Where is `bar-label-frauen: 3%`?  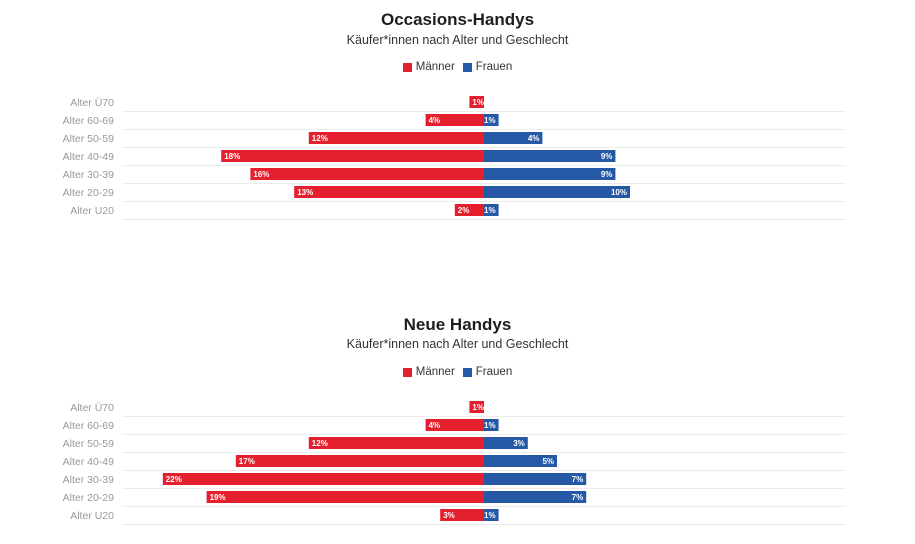 bar-label-frauen: 3% is located at coordinates (519, 443).